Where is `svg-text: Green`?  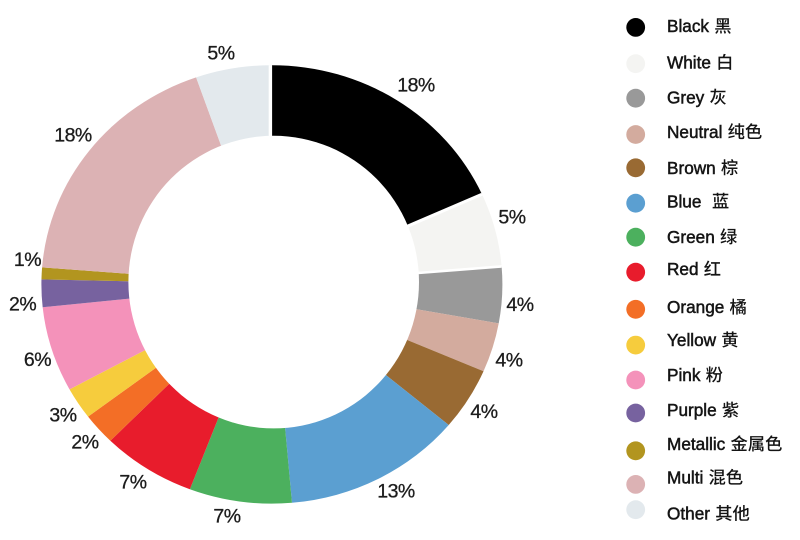 svg-text: Green is located at coordinates (691, 237).